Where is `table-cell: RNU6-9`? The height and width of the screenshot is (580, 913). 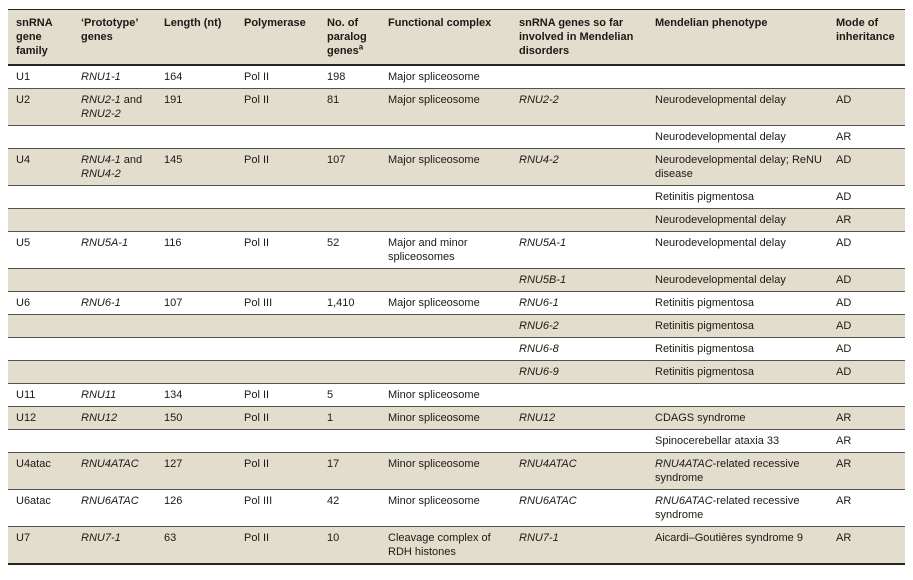
table-cell: RNU6-9 is located at coordinates (587, 372).